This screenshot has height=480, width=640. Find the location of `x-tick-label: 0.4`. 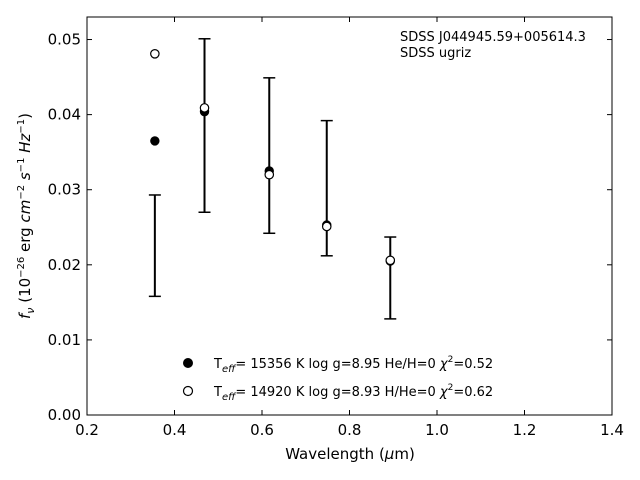

x-tick-label: 0.4 is located at coordinates (175, 430).